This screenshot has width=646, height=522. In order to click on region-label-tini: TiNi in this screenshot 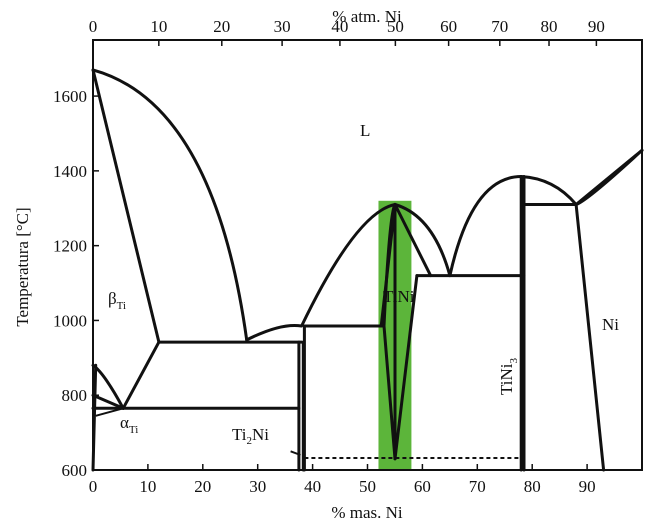, I will do `click(399, 296)`.